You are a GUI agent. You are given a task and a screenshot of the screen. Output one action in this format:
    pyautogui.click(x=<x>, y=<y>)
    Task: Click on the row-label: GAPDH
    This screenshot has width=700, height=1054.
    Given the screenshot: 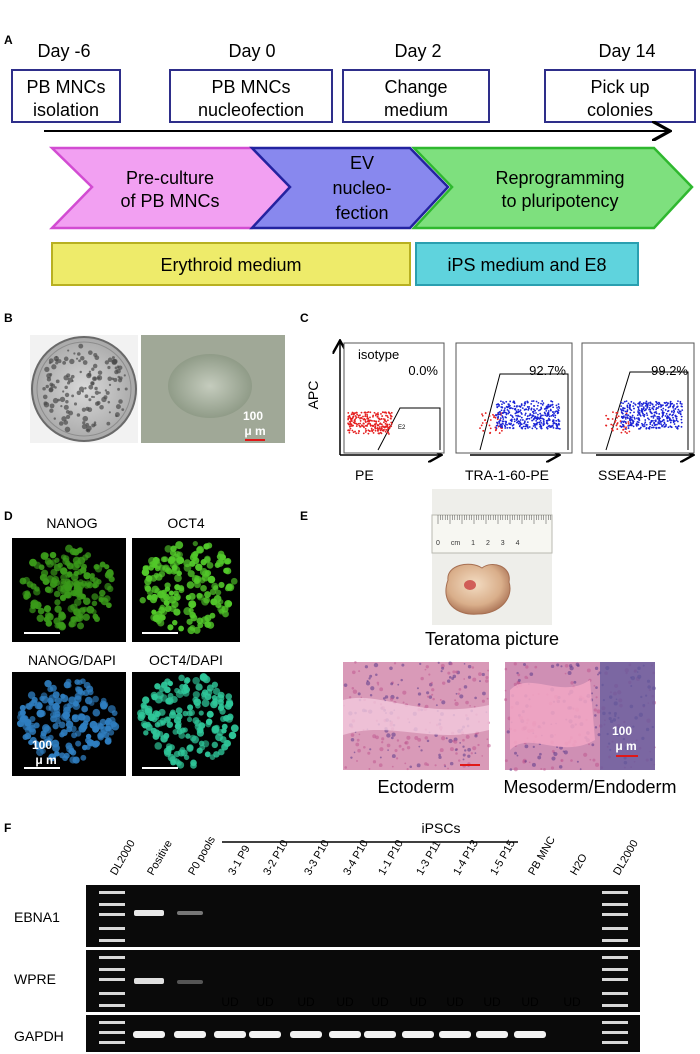 What is the action you would take?
    pyautogui.click(x=39, y=1036)
    